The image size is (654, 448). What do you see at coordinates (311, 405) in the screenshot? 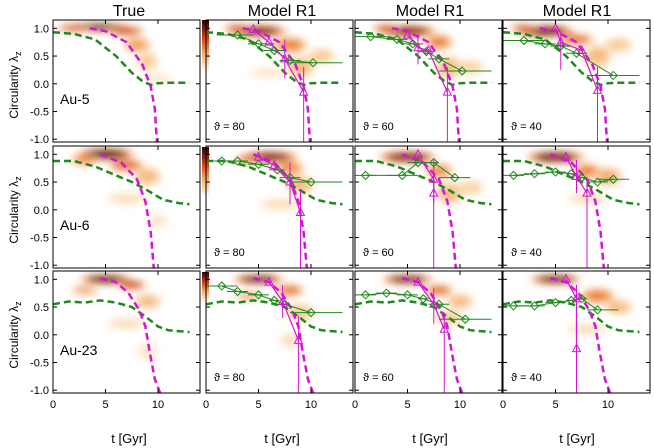
I see `x-tick-label: 10` at bounding box center [311, 405].